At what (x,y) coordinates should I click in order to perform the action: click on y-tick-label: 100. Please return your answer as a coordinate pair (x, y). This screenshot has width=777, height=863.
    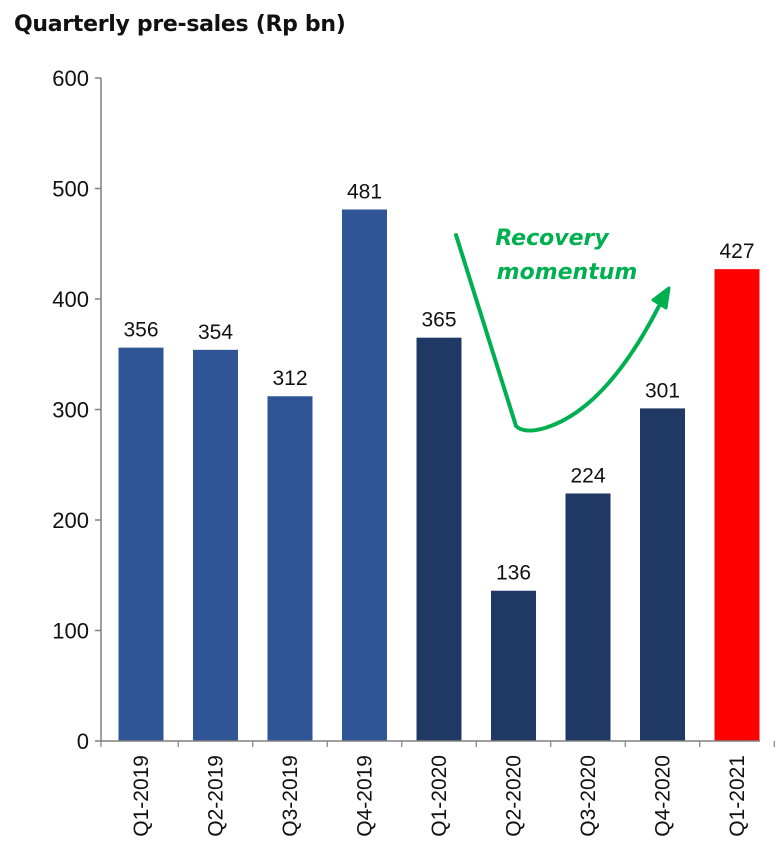
    Looking at the image, I should click on (70, 631).